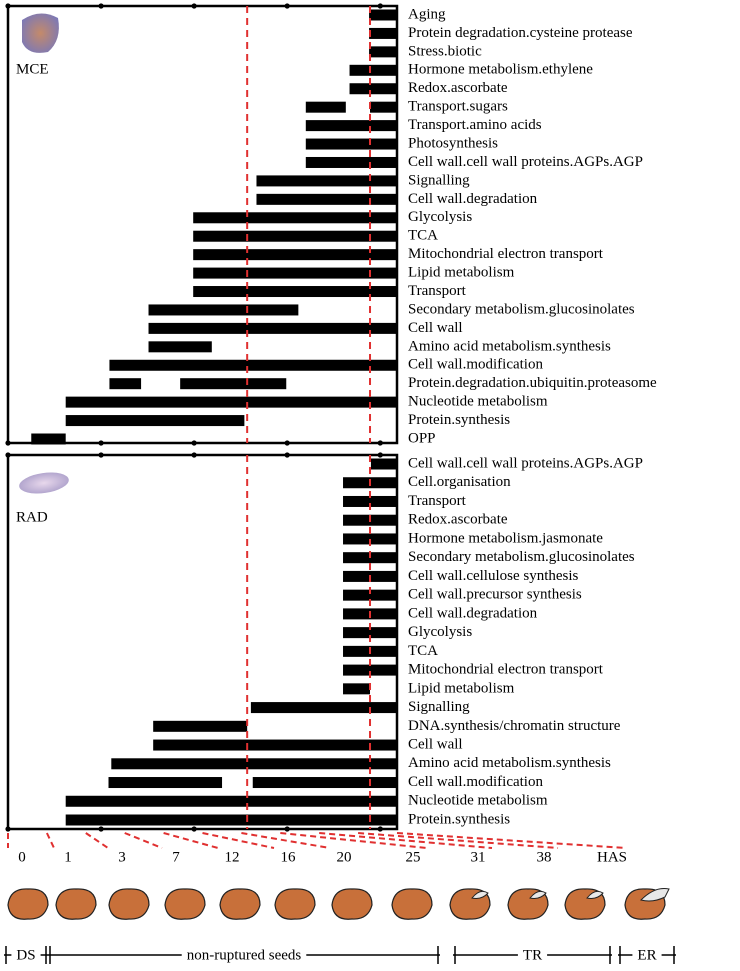  What do you see at coordinates (68, 857) in the screenshot?
I see `stage-label: 1` at bounding box center [68, 857].